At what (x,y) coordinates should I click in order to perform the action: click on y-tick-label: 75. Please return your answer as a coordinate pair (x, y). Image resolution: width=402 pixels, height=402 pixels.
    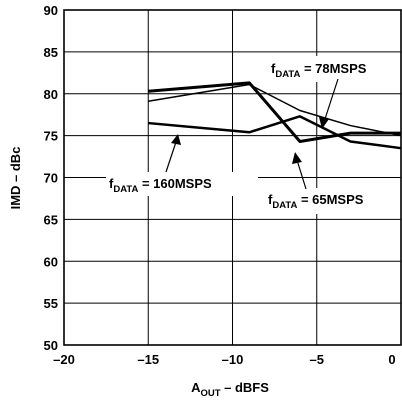
    Looking at the image, I should click on (51, 136).